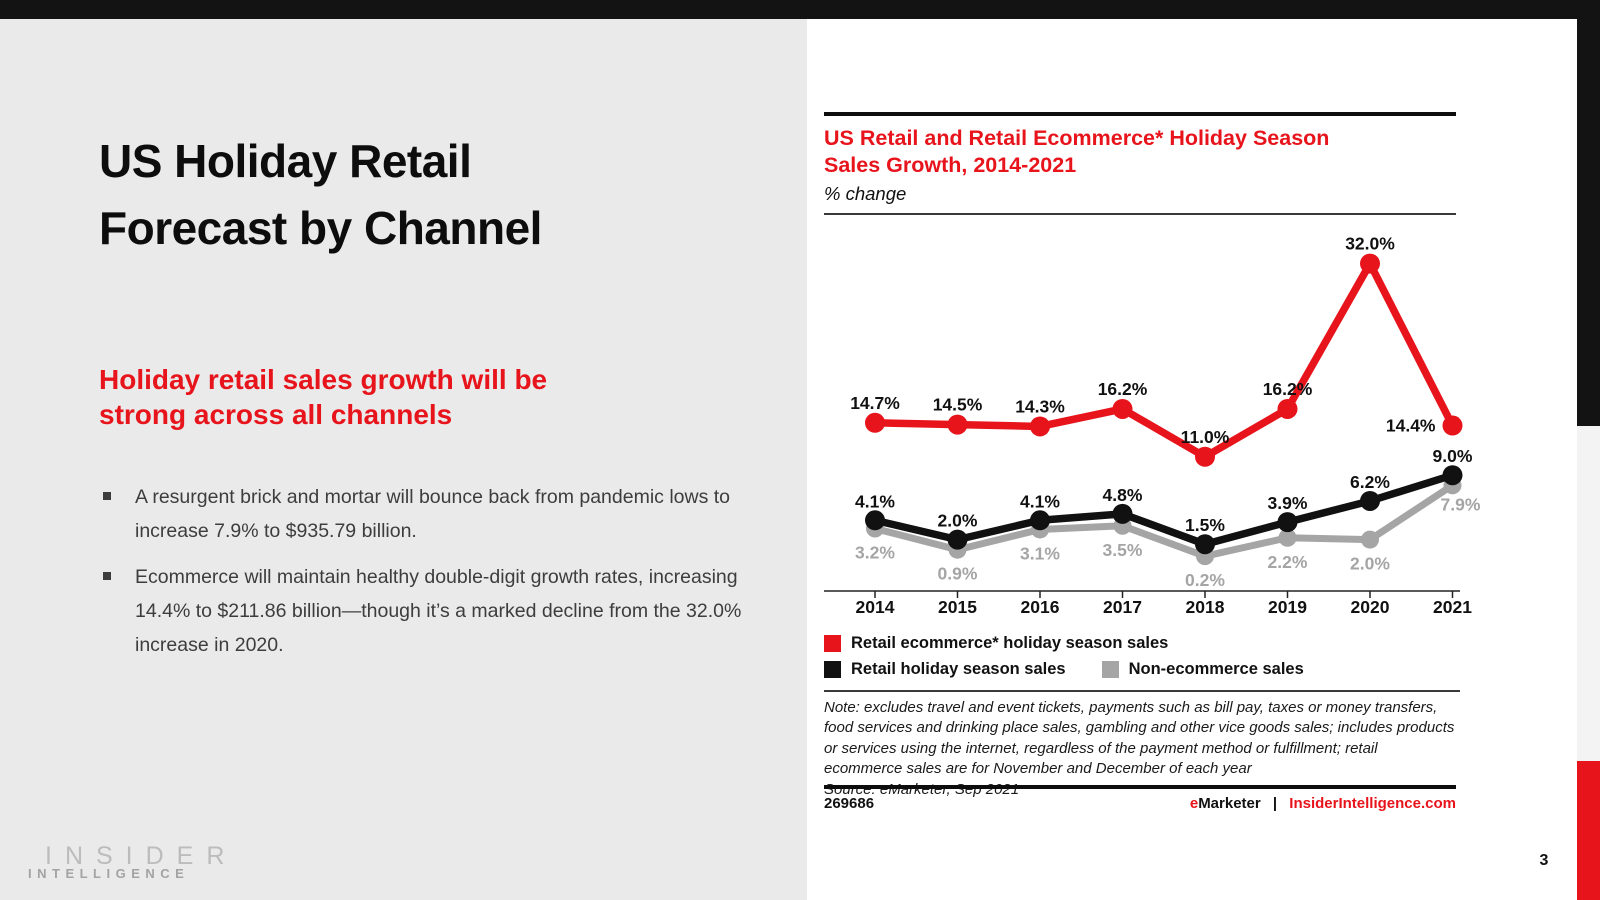 The height and width of the screenshot is (900, 1600). Describe the element at coordinates (1544, 860) in the screenshot. I see `page-number: 3` at that location.